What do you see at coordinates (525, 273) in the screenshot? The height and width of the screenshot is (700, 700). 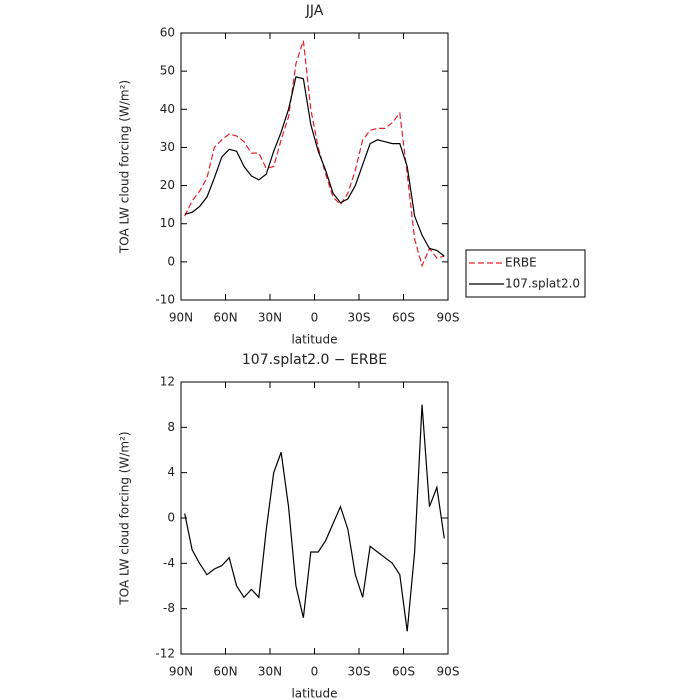 I see `legend-box` at bounding box center [525, 273].